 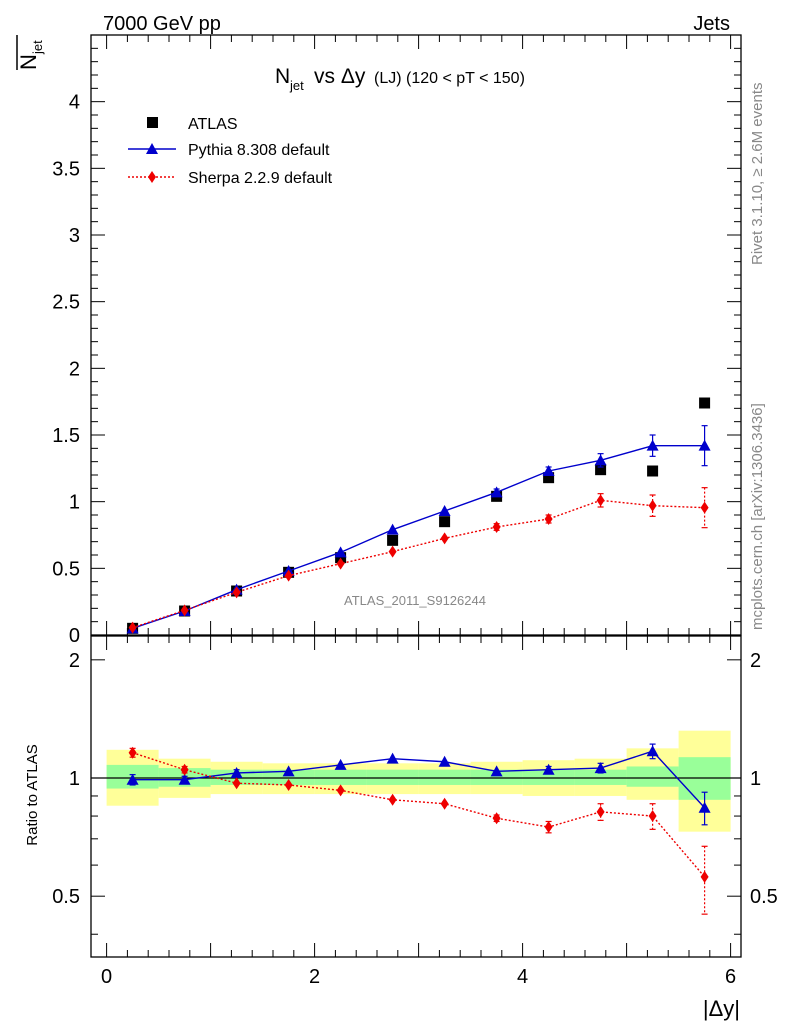 I want to click on x-tick-label: 4, so click(x=522, y=977).